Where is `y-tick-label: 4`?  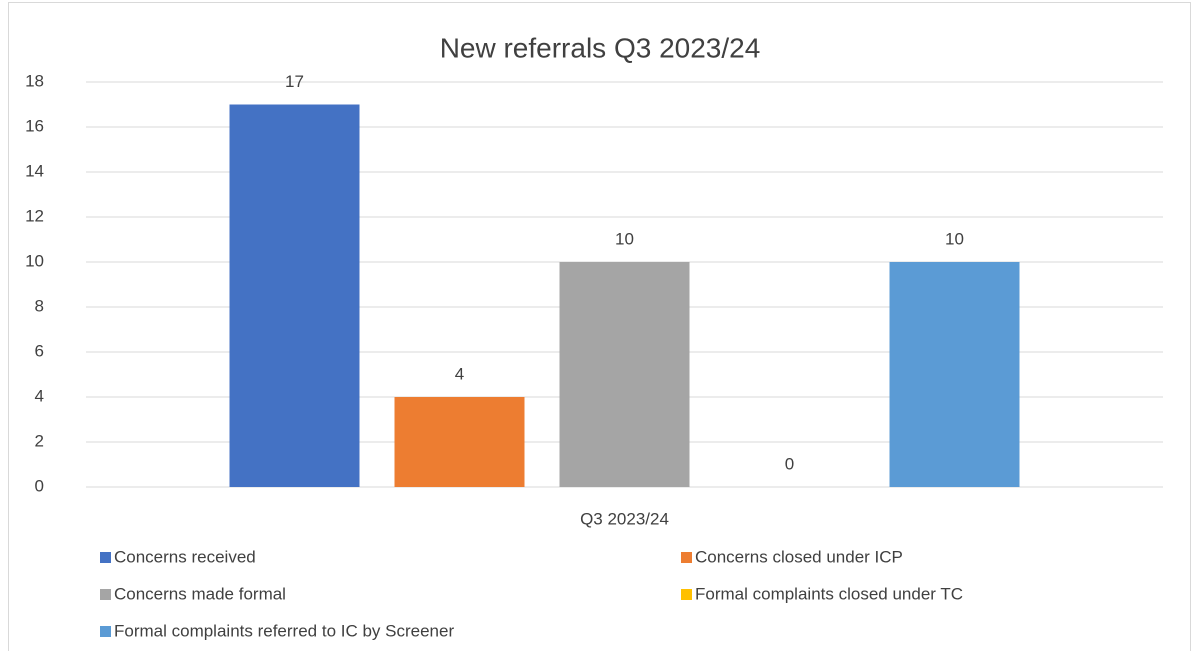
y-tick-label: 4 is located at coordinates (39, 395).